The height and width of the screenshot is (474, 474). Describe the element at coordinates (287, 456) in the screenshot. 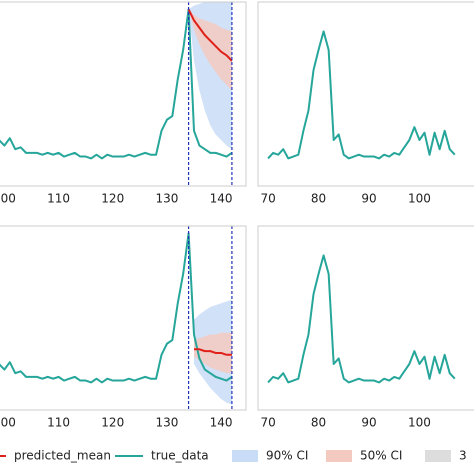

I see `legend-label: 90% CI` at that location.